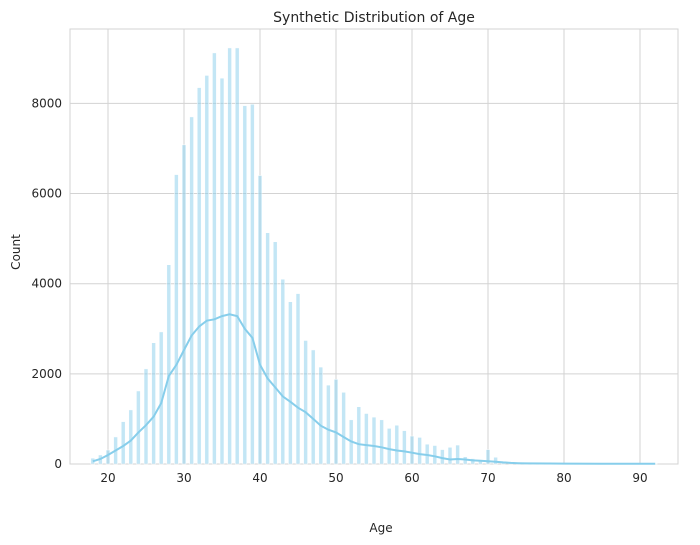 This screenshot has height=545, width=700. What do you see at coordinates (374, 18) in the screenshot?
I see `chart-title: Synthetic Distribution of Age` at bounding box center [374, 18].